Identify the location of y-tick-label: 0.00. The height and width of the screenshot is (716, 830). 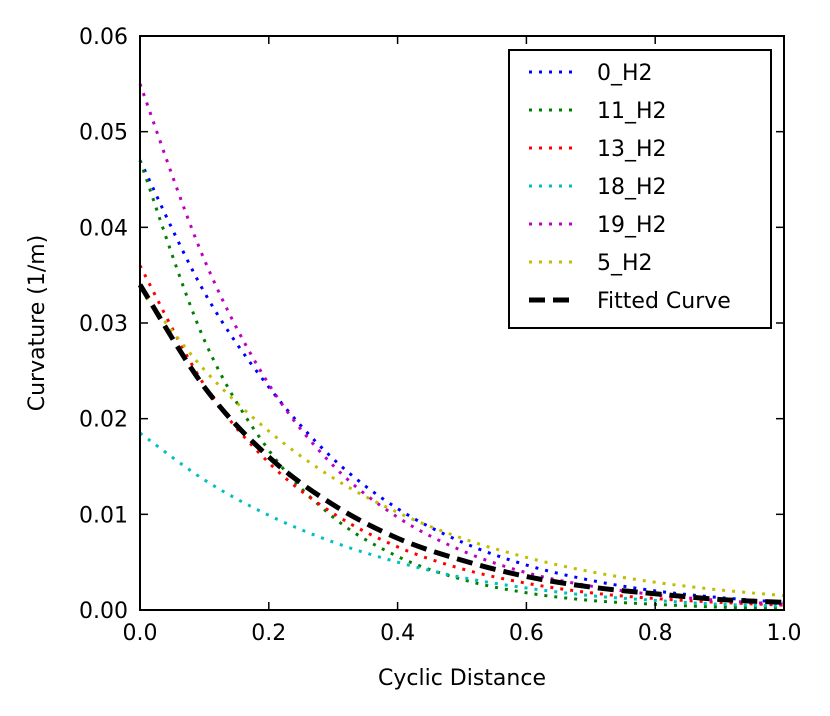
(103, 611).